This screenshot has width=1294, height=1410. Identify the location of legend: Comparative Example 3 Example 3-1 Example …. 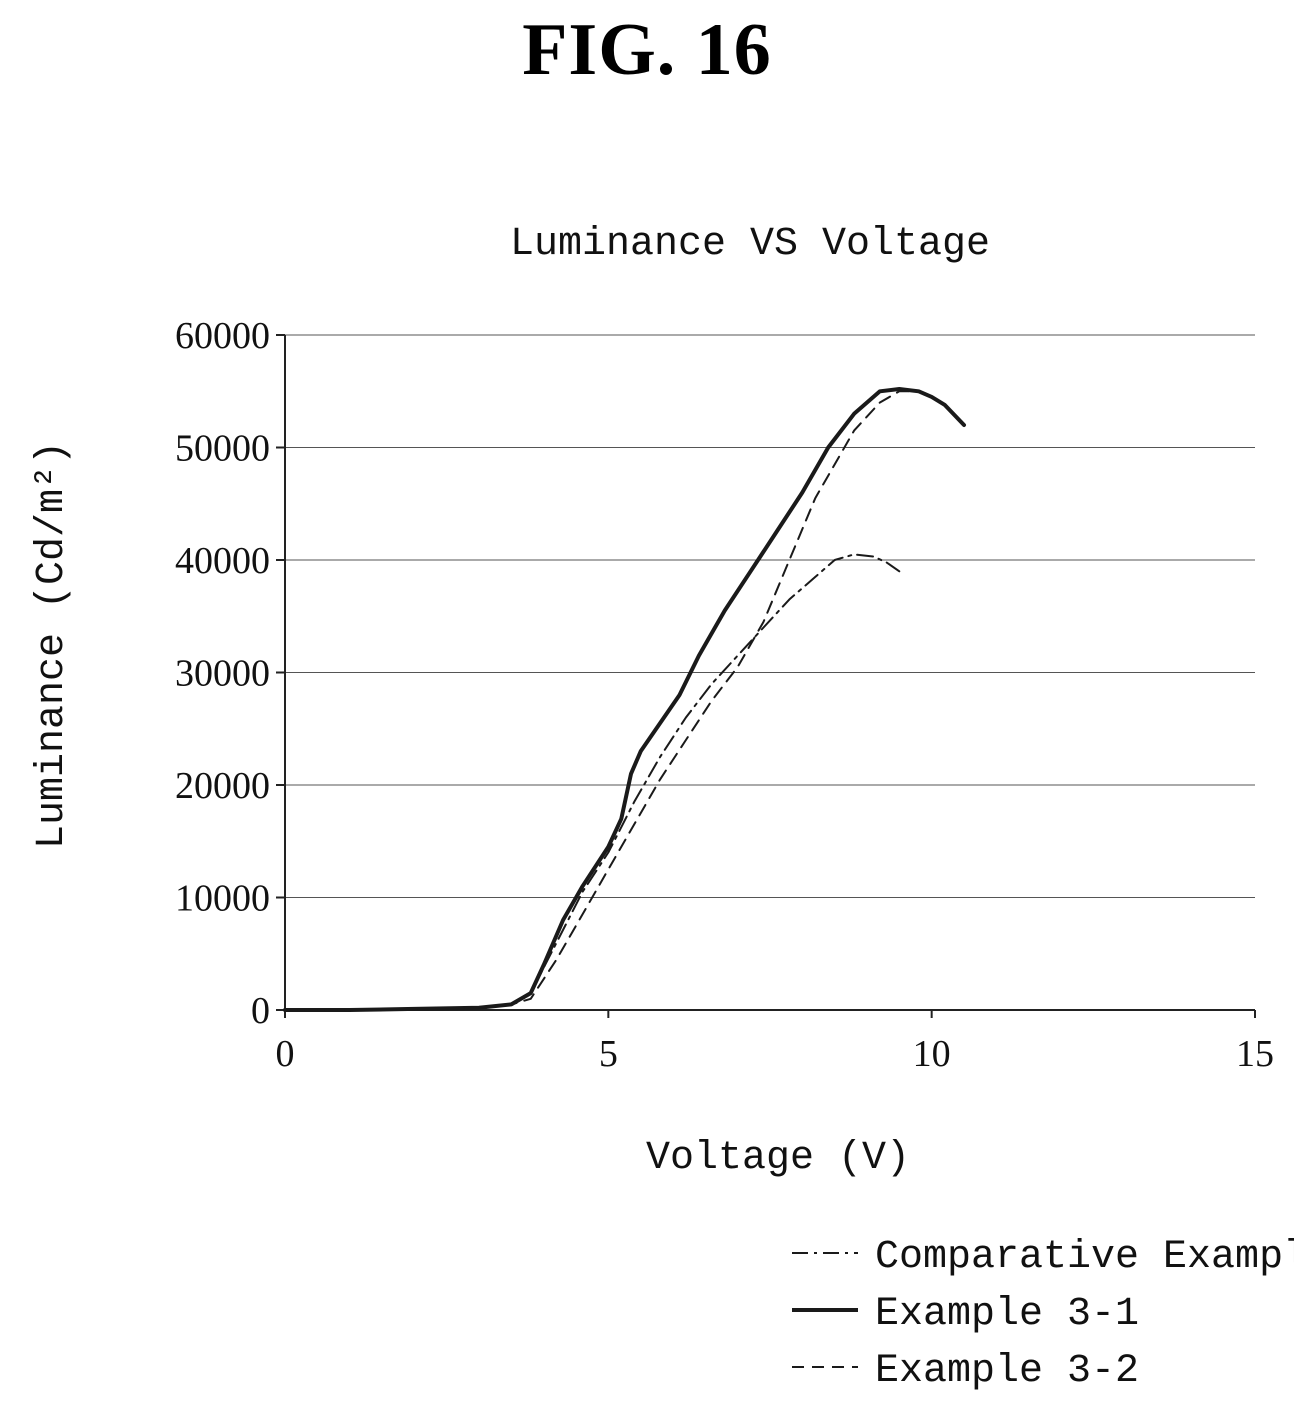
(1043, 1314).